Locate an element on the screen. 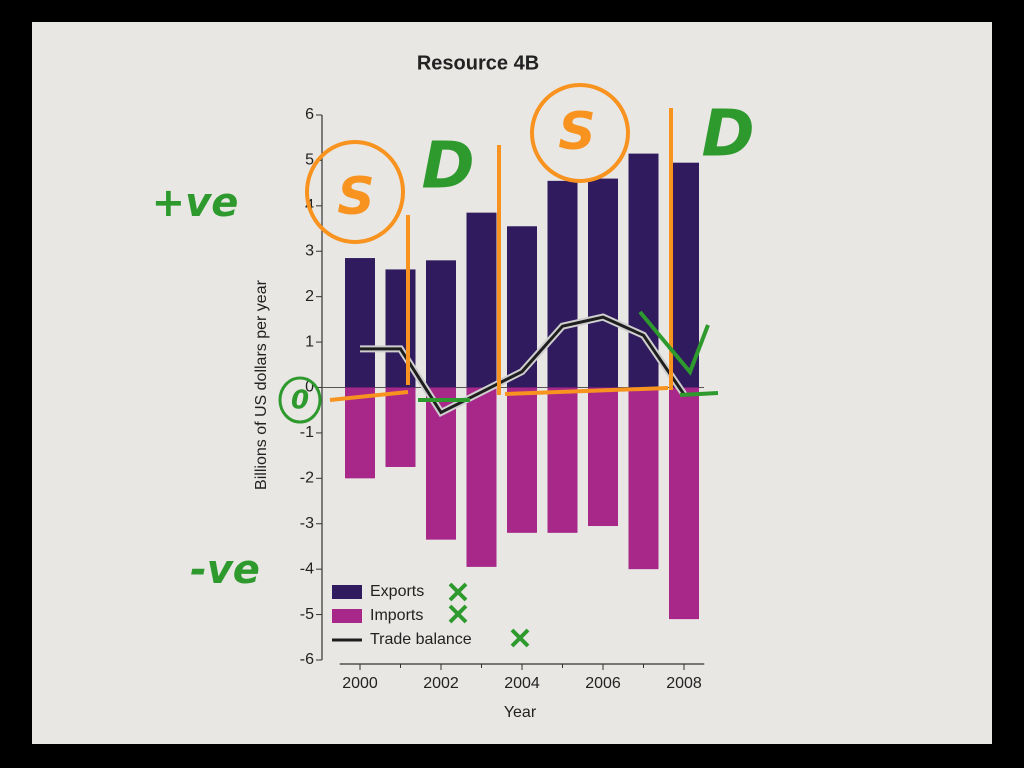 Image resolution: width=1024 pixels, height=768 pixels. y-tick-label: 3 is located at coordinates (309, 250).